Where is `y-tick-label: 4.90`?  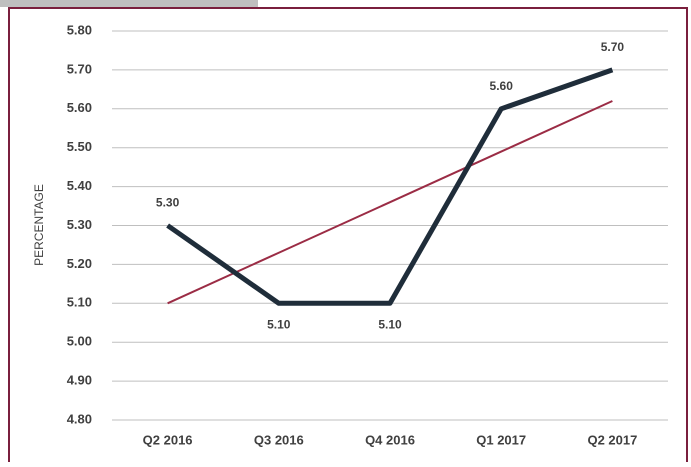
y-tick-label: 4.90 is located at coordinates (79, 380).